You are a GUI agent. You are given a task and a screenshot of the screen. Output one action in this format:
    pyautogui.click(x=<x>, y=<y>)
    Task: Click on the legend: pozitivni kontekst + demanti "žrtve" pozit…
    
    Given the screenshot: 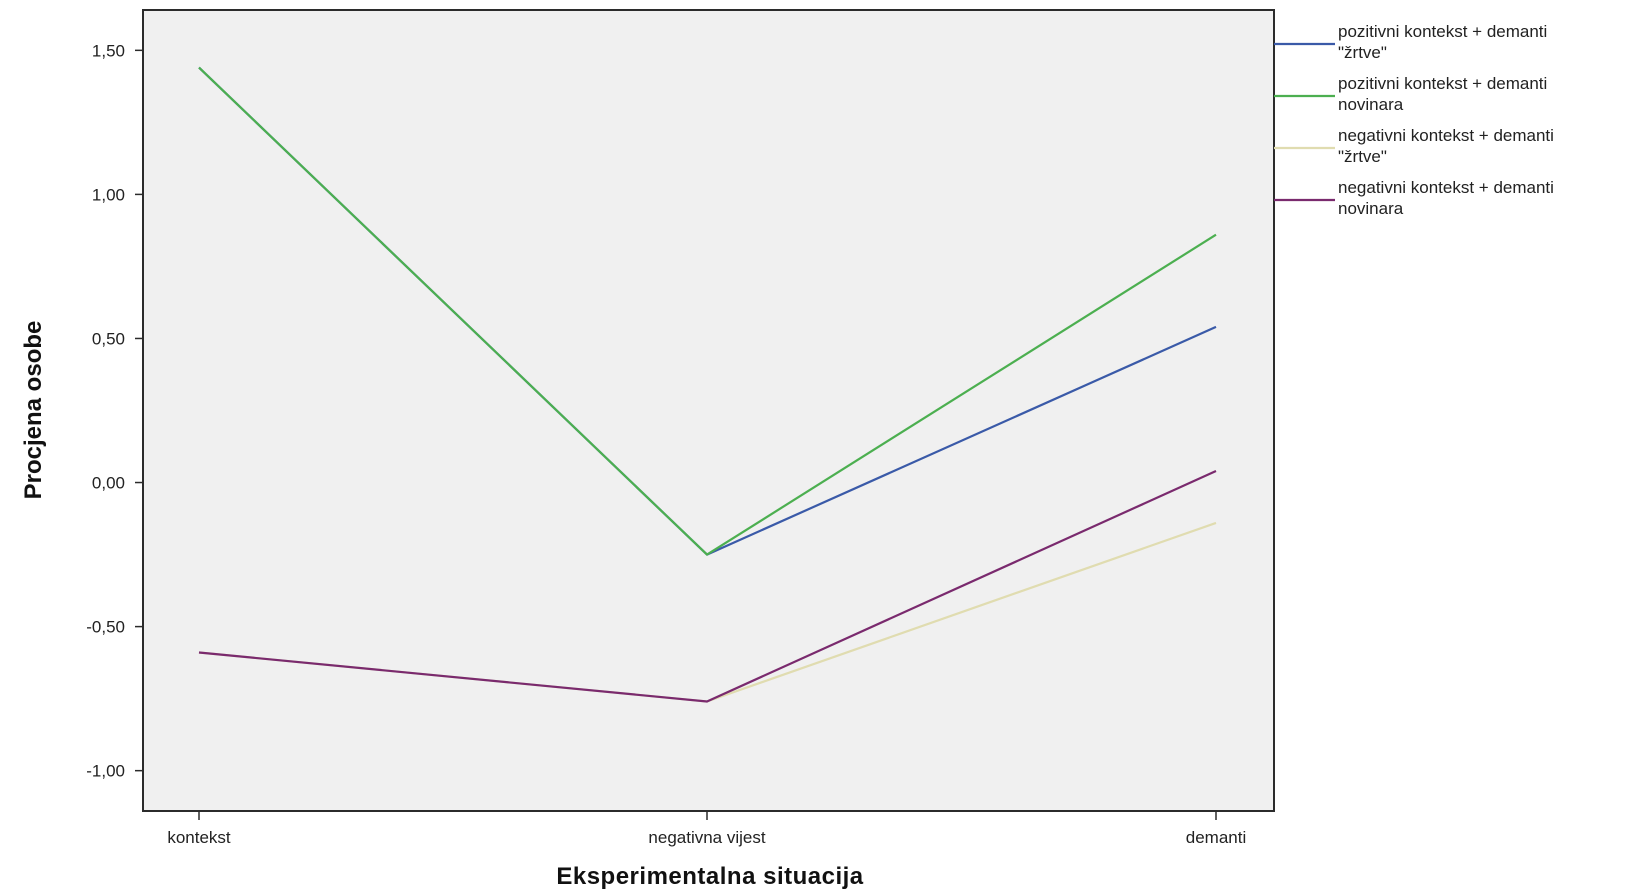 What is the action you would take?
    pyautogui.click(x=1414, y=120)
    